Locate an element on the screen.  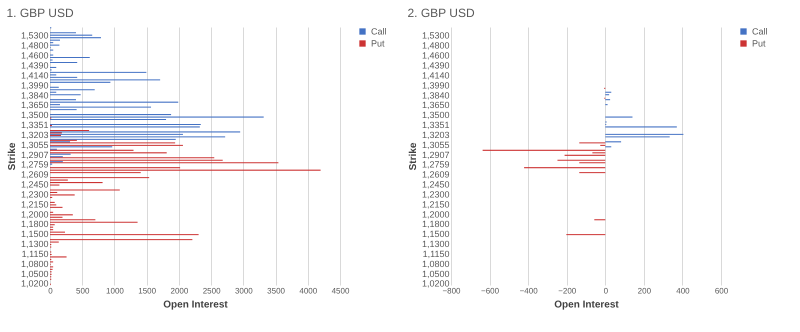
x-tick-label: 1500 is located at coordinates (147, 291).